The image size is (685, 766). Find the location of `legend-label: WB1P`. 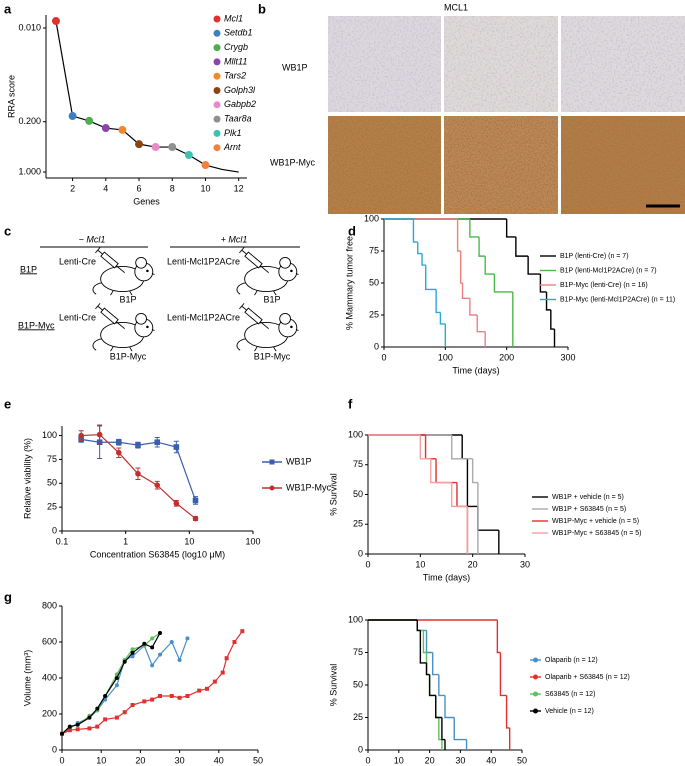

legend-label: WB1P is located at coordinates (299, 461).